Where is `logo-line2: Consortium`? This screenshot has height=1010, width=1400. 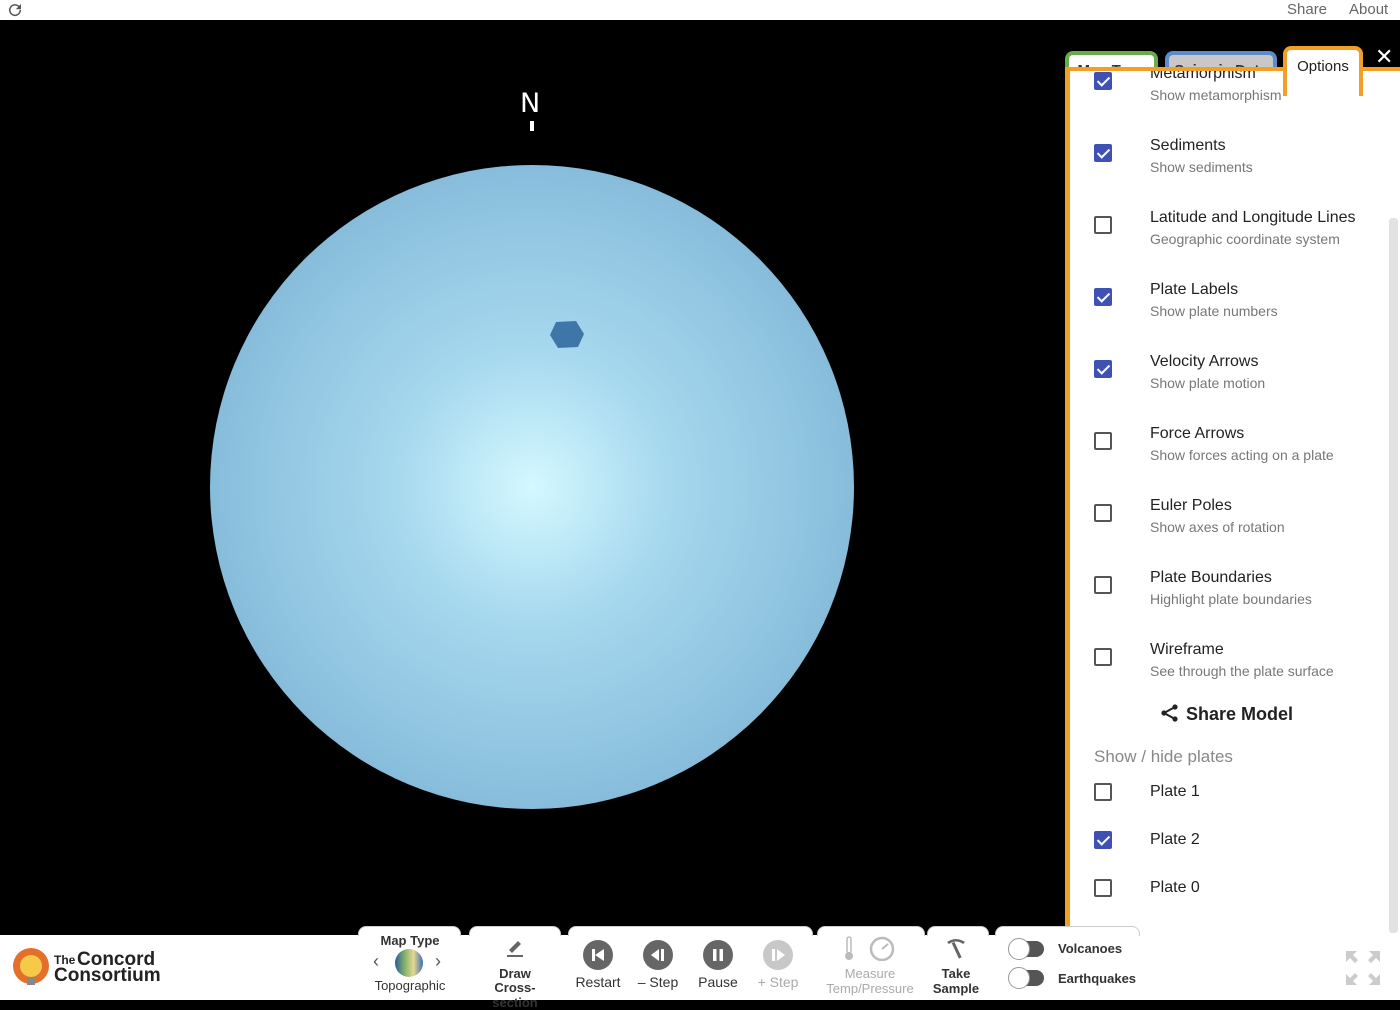 logo-line2: Consortium is located at coordinates (107, 975).